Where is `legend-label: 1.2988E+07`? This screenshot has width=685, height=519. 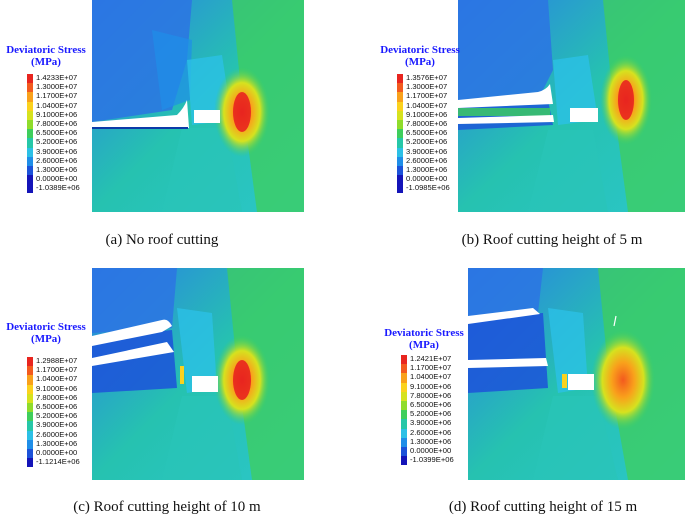 legend-label: 1.2988E+07 is located at coordinates (57, 360).